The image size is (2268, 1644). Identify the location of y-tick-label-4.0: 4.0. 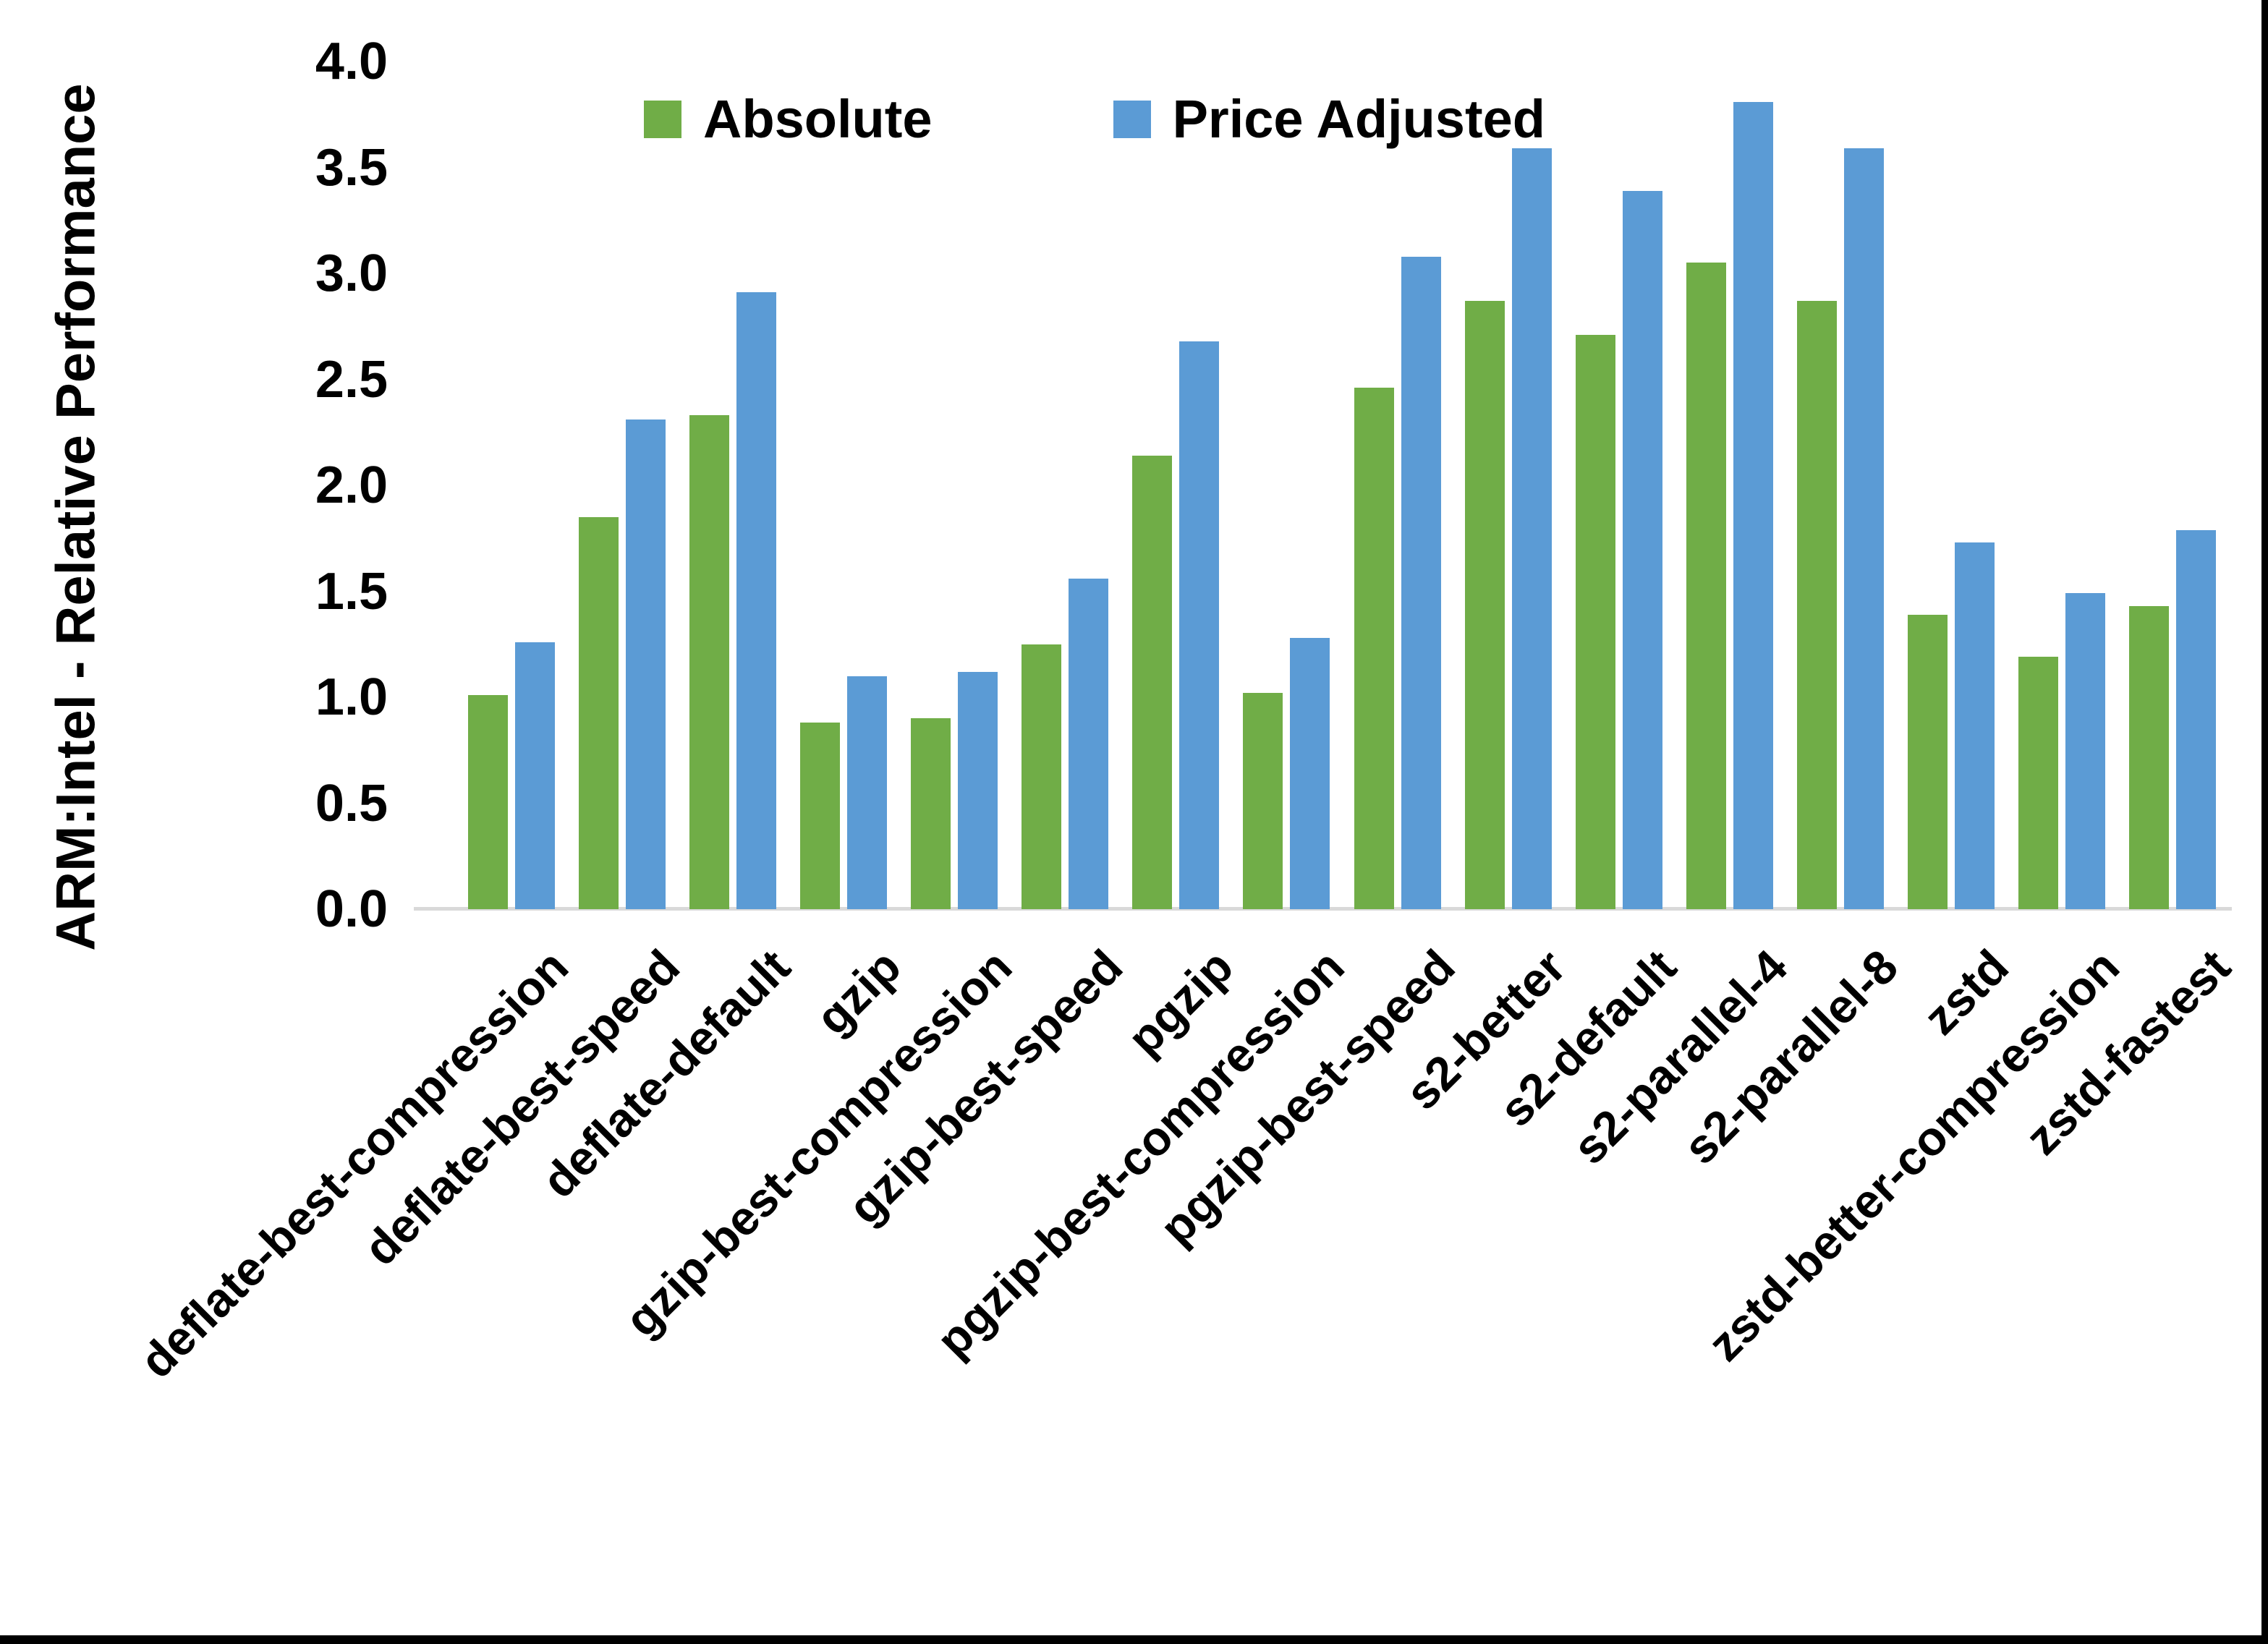
(351, 61).